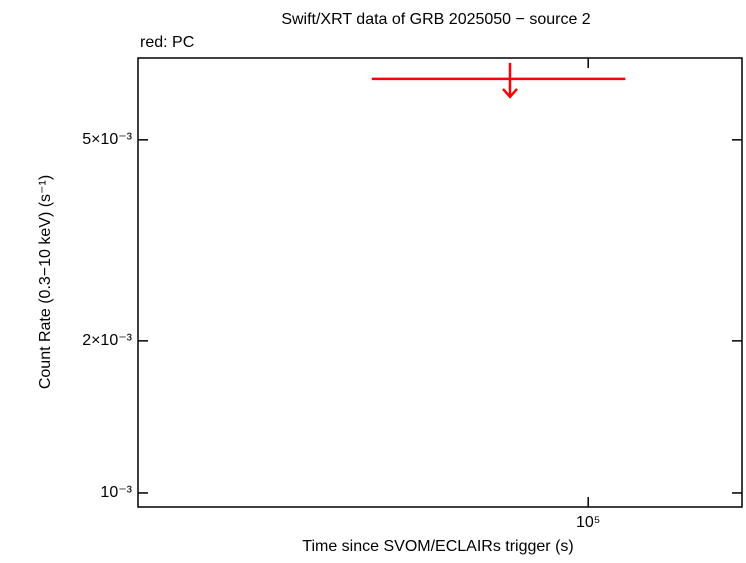 This screenshot has height=563, width=746. What do you see at coordinates (510, 93) in the screenshot?
I see `upper-limit-head` at bounding box center [510, 93].